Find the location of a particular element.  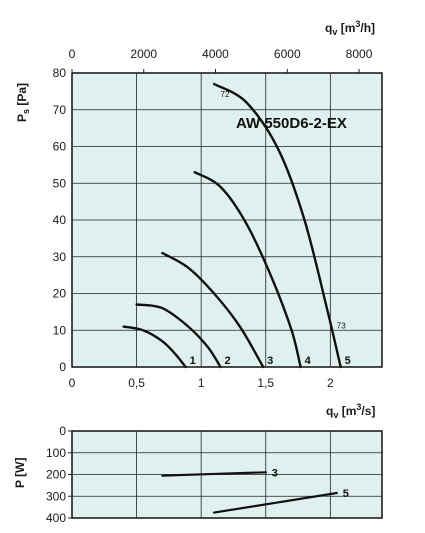

pressure-x-tick: 1,5 is located at coordinates (265, 383).